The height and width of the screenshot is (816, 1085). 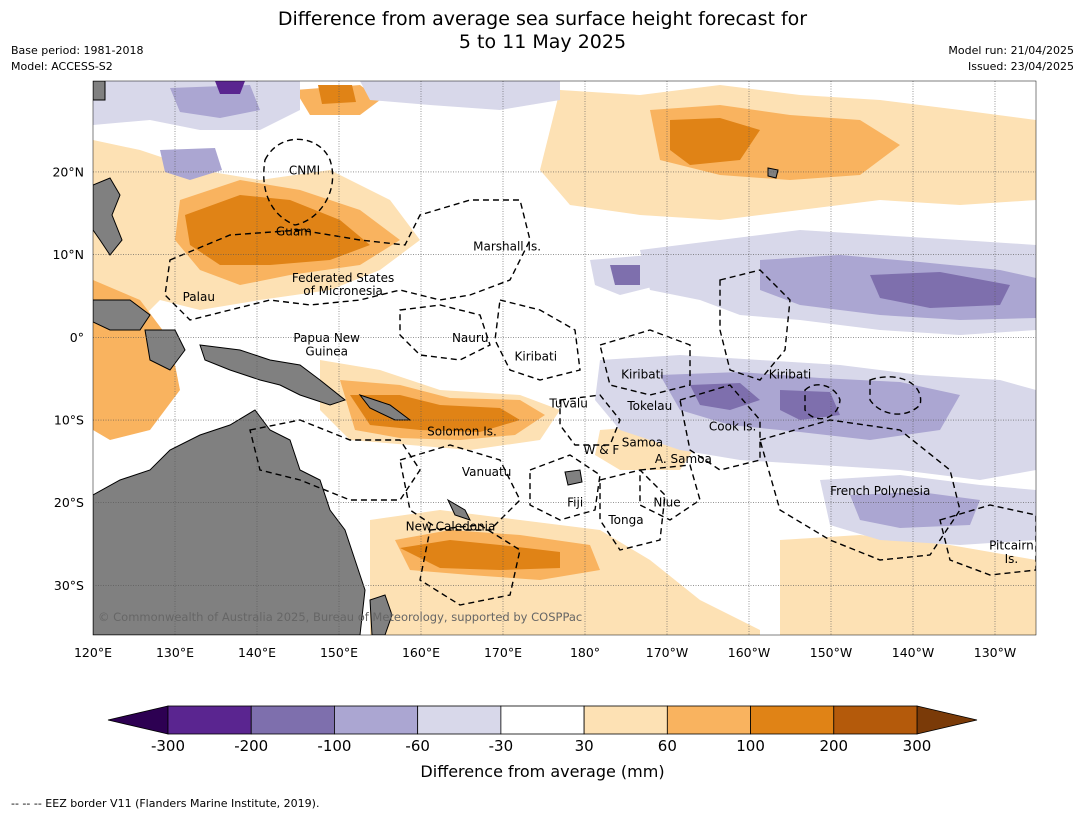 I want to click on longitude-tick-label: 120°E, so click(x=93, y=652).